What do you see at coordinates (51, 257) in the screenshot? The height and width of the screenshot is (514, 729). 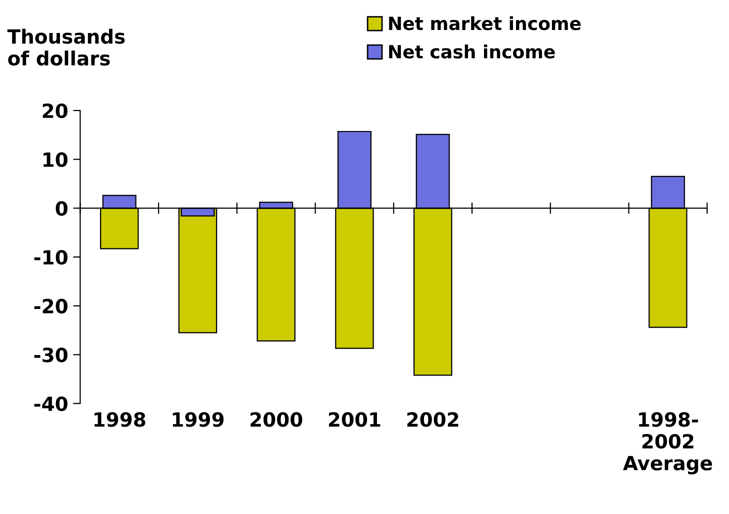 I see `y-tick-label: -10` at bounding box center [51, 257].